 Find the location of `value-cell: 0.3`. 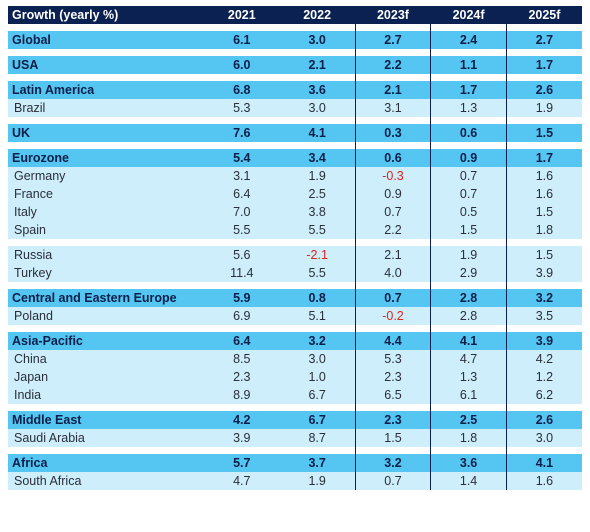

value-cell: 0.3 is located at coordinates (392, 133).